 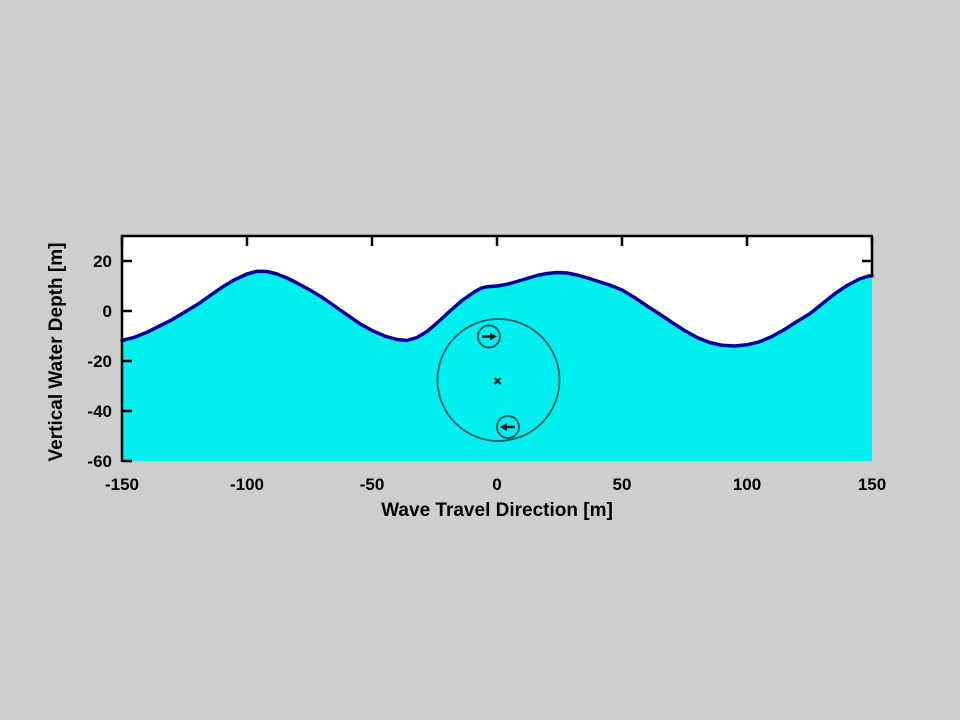 What do you see at coordinates (372, 484) in the screenshot?
I see `x-tick-label: -50` at bounding box center [372, 484].